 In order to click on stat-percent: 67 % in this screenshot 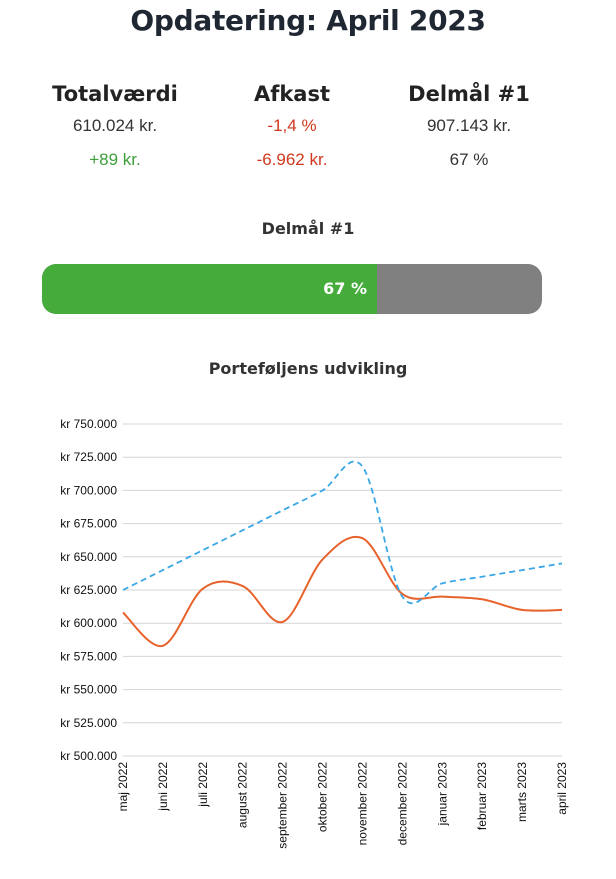, I will do `click(469, 159)`.